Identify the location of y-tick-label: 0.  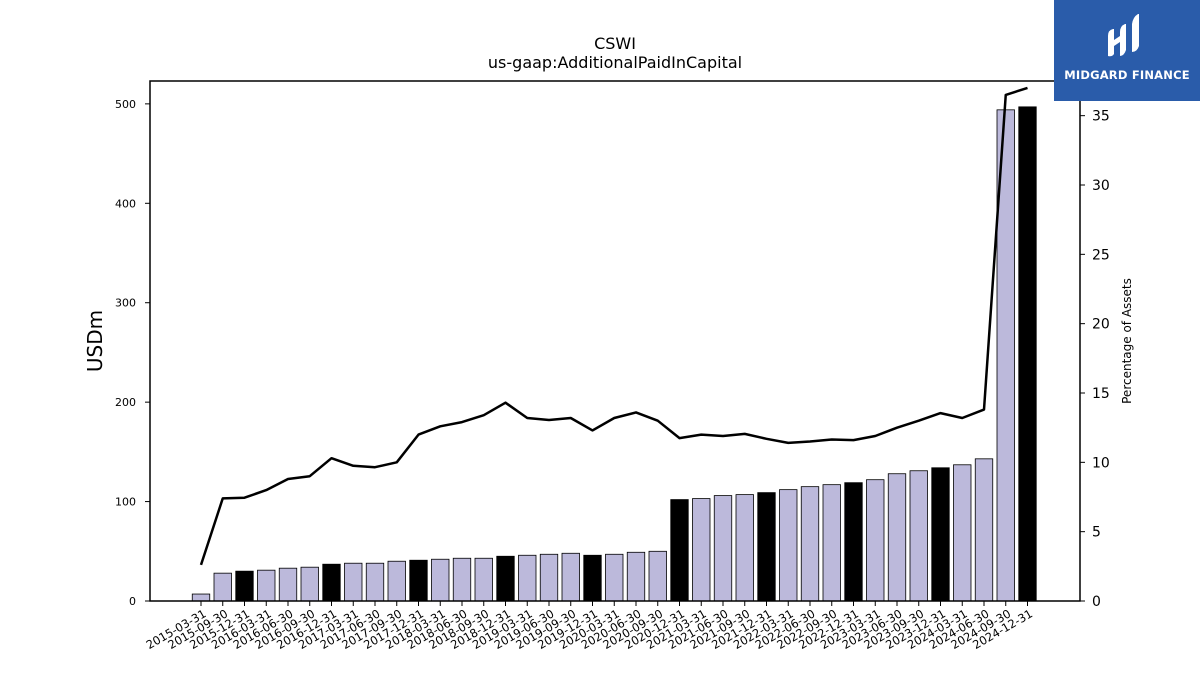
(132, 601).